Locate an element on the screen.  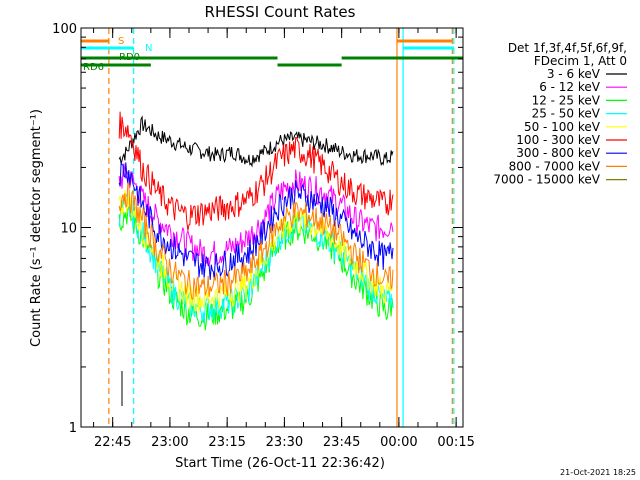
legend-label: 3 - 6 keV is located at coordinates (574, 74).